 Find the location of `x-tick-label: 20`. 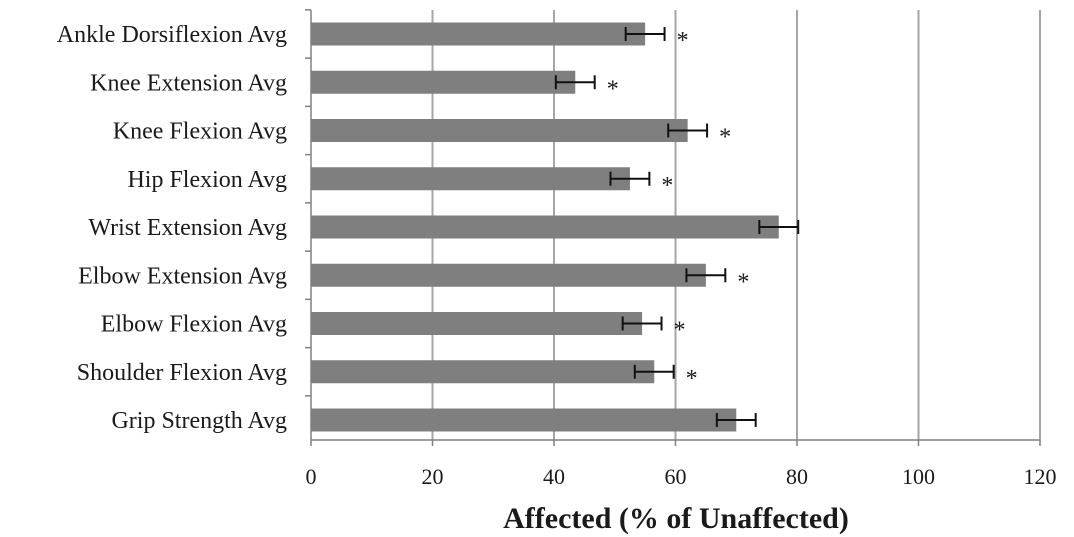

x-tick-label: 20 is located at coordinates (433, 476).